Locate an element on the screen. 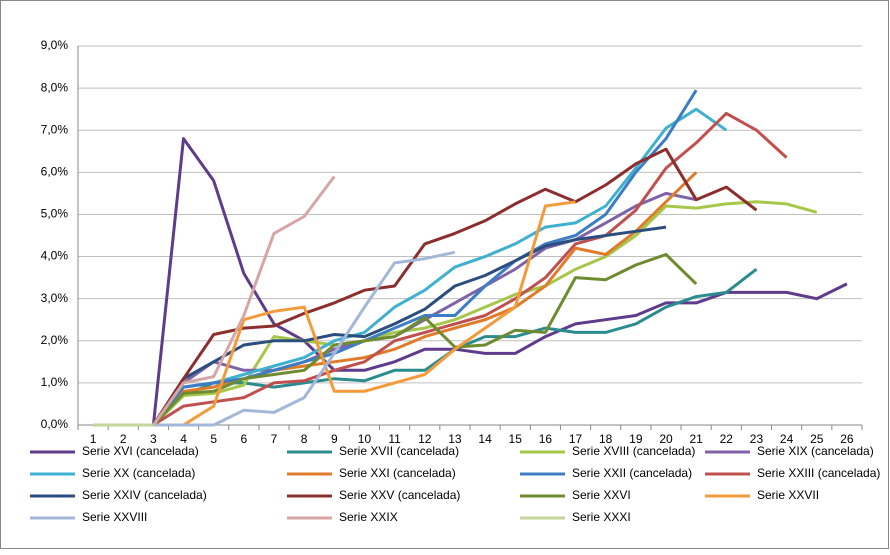 This screenshot has height=555, width=890. x-tick-label: 9 is located at coordinates (334, 439).